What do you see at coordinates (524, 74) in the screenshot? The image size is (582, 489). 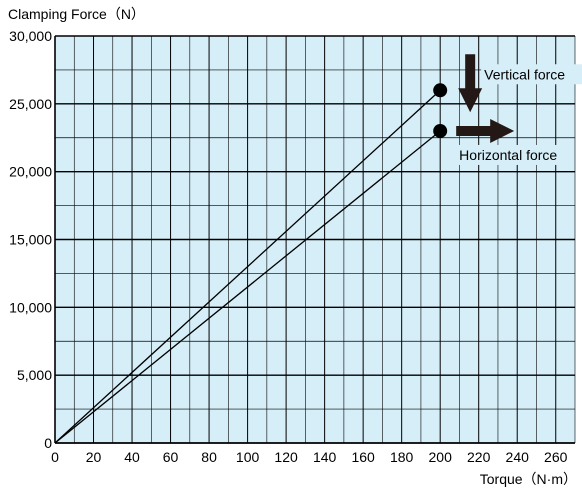 I see `annotation-label: Vertical force` at bounding box center [524, 74].